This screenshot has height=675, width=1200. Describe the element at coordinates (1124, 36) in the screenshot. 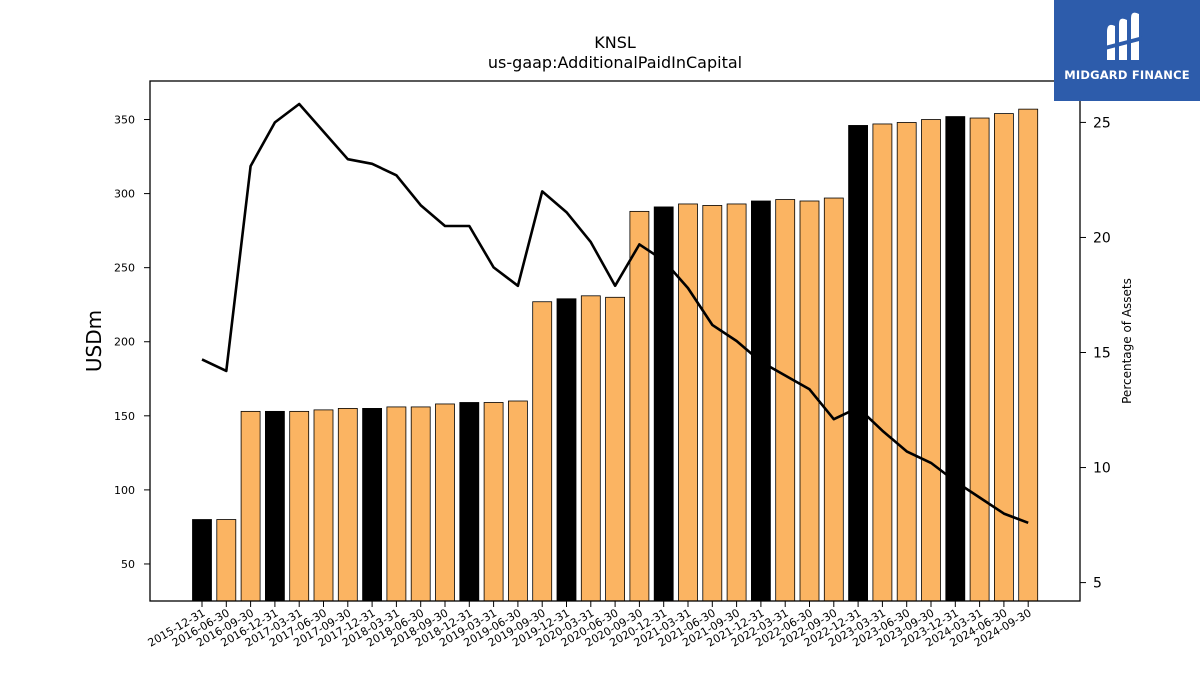

I see `midgard-logo-icon` at that location.